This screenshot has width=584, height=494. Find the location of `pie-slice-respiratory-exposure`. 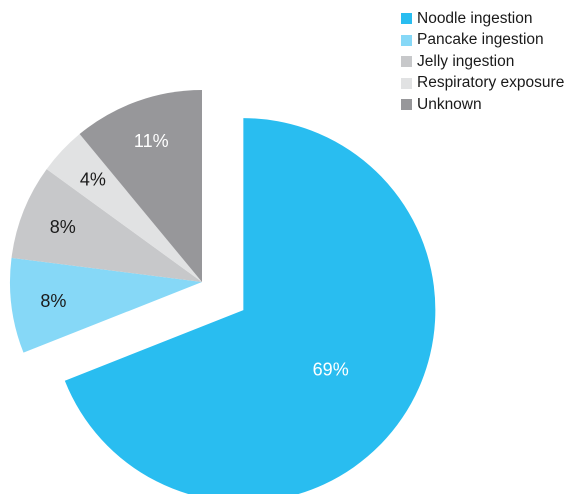

pie-slice-respiratory-exposure is located at coordinates (124, 208).